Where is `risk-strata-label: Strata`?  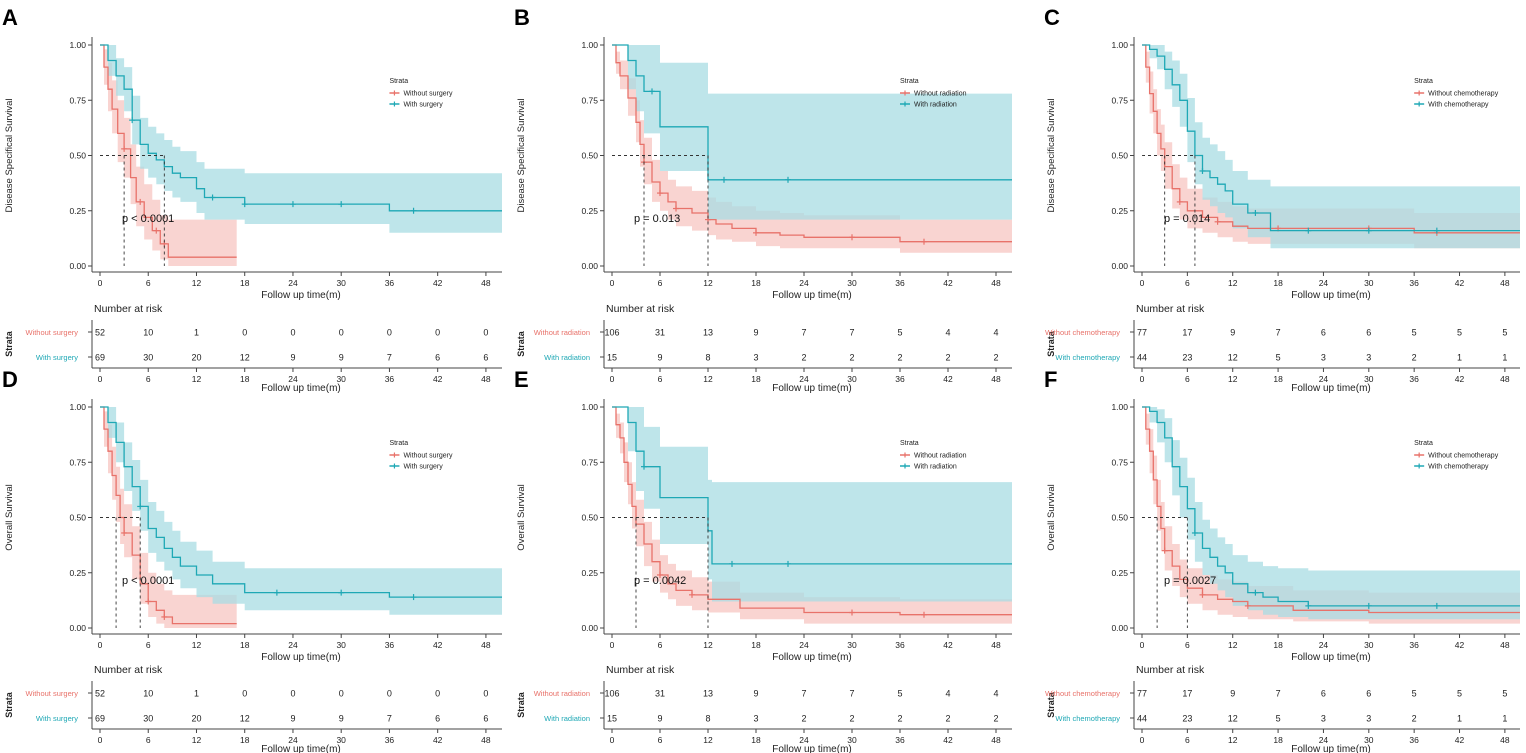
risk-strata-label: Strata is located at coordinates (521, 704).